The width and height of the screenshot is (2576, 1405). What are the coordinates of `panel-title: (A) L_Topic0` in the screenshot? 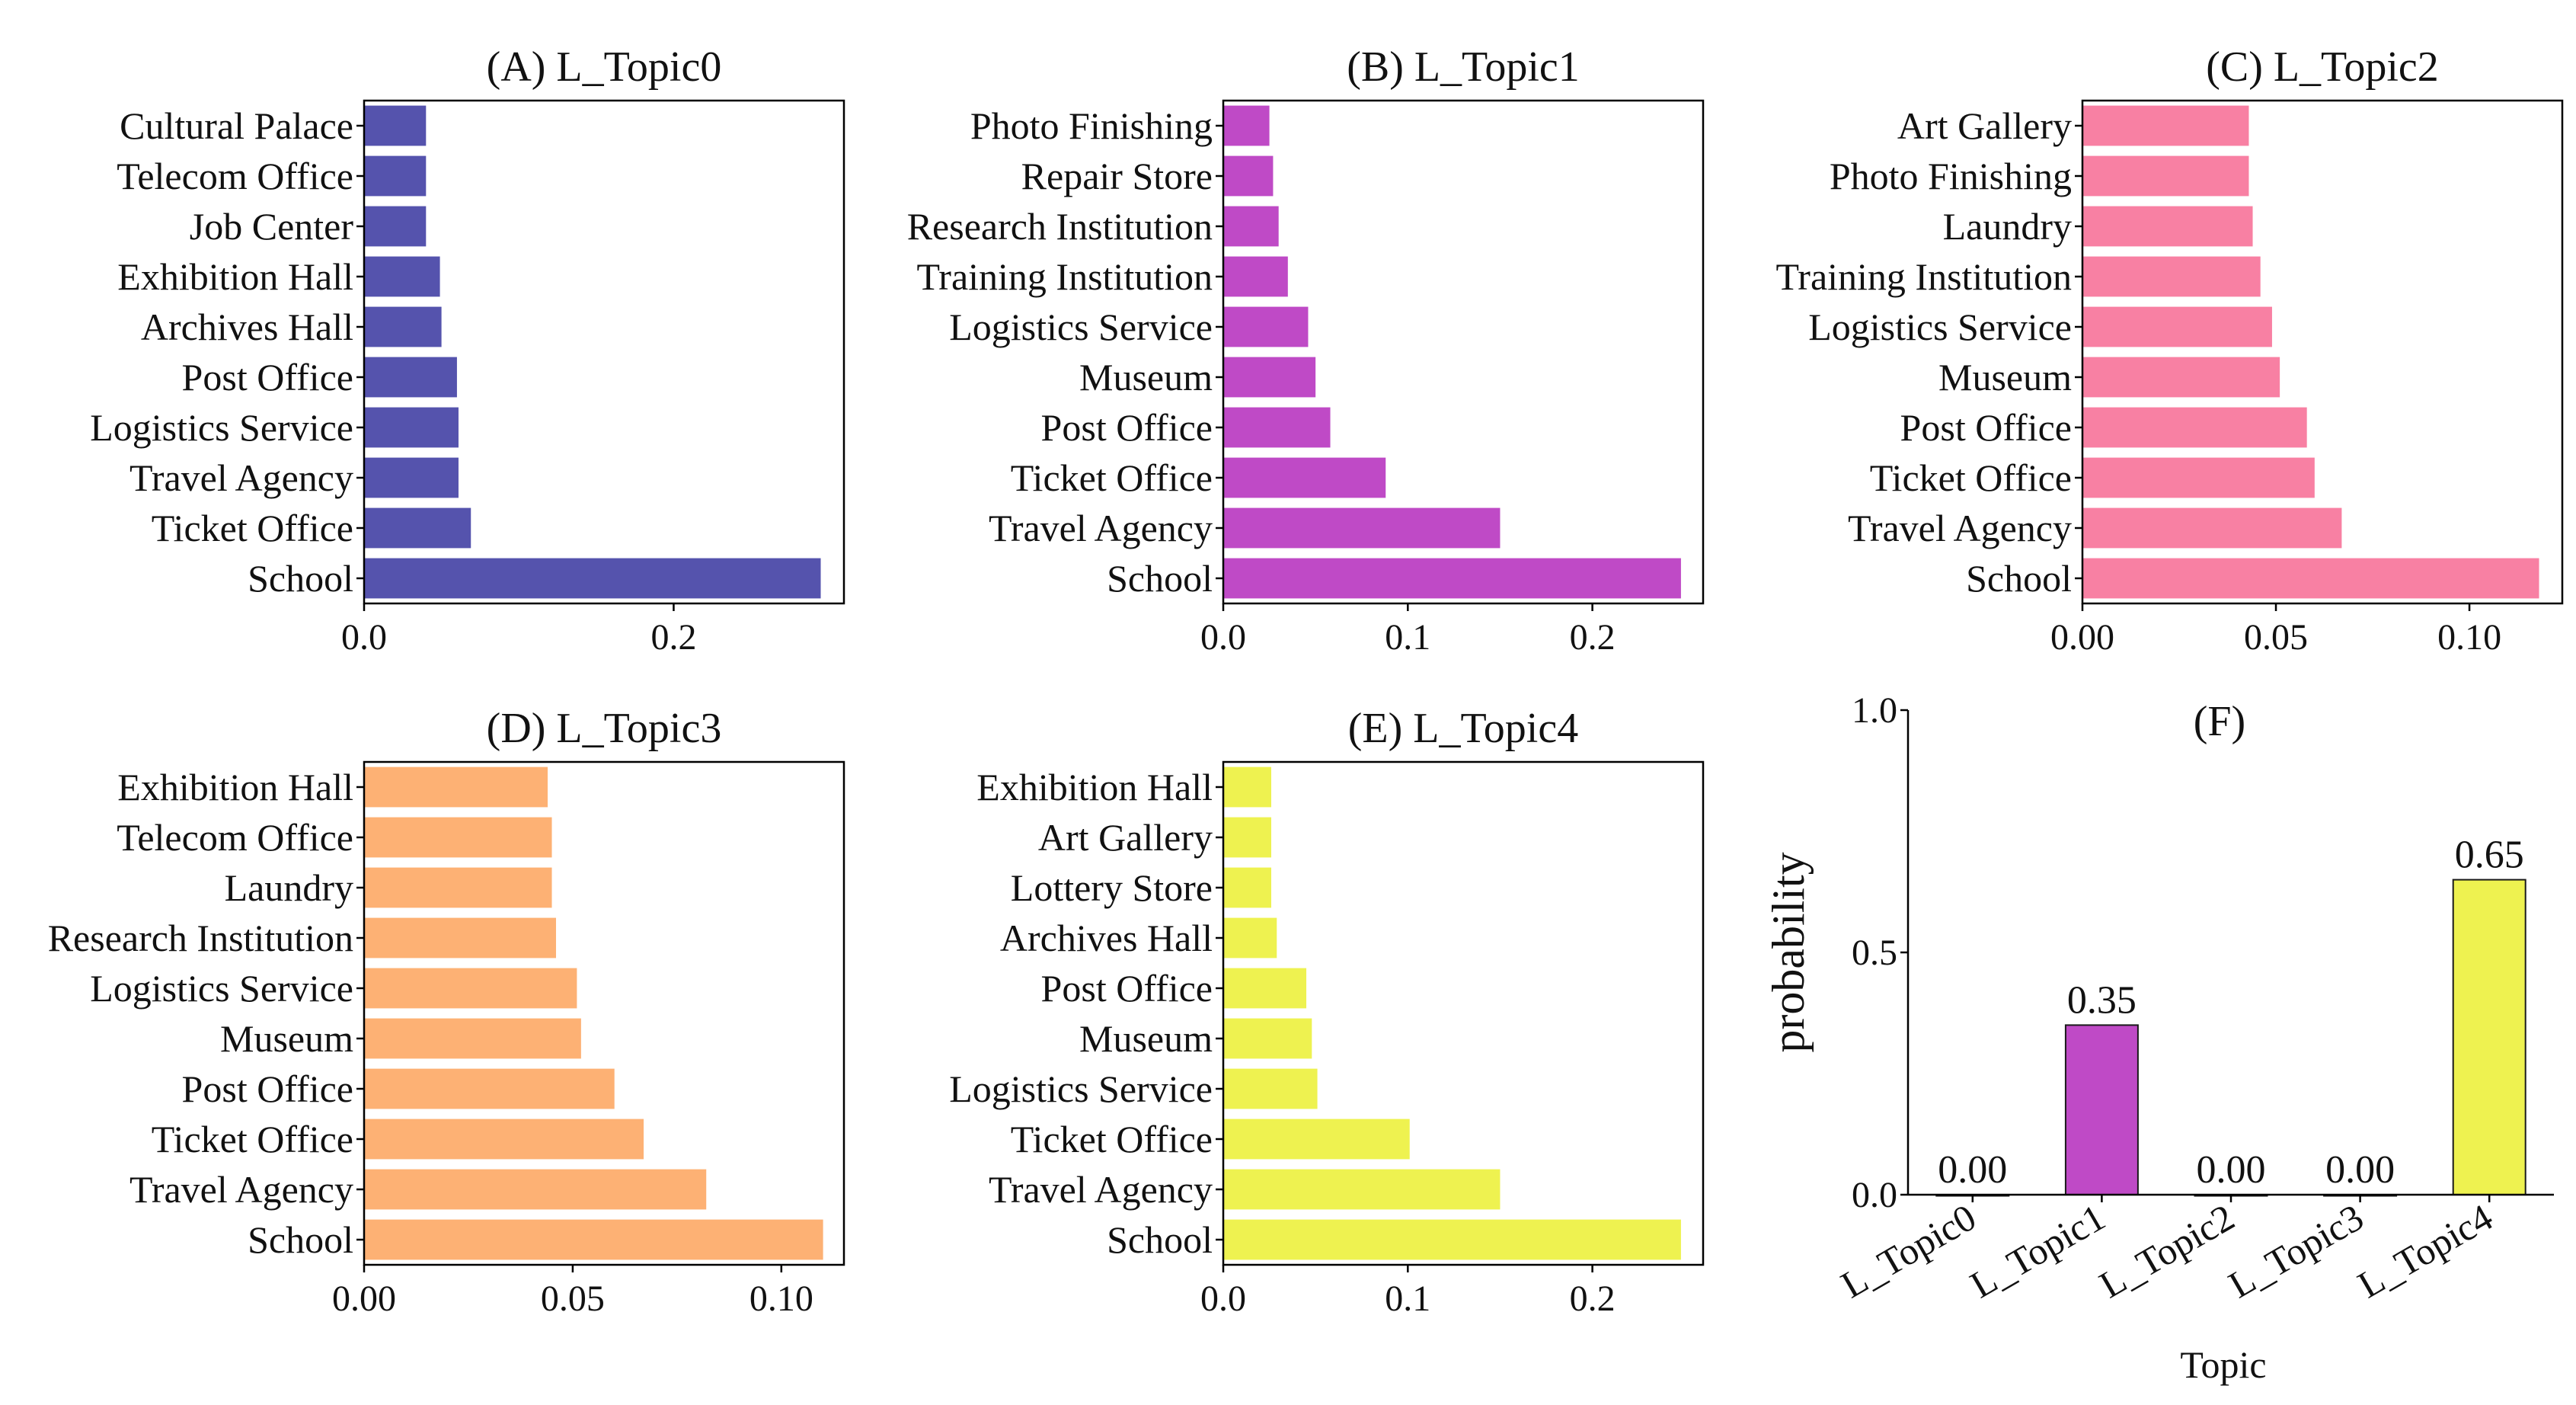 It's located at (605, 67).